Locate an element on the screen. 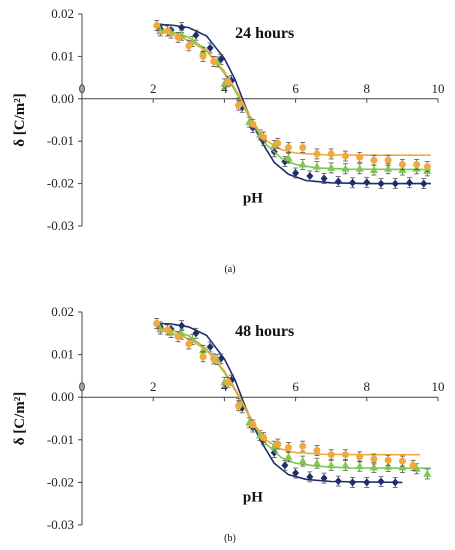 The height and width of the screenshot is (550, 455). y-axis-label: δ [C/m²] is located at coordinates (20, 120).